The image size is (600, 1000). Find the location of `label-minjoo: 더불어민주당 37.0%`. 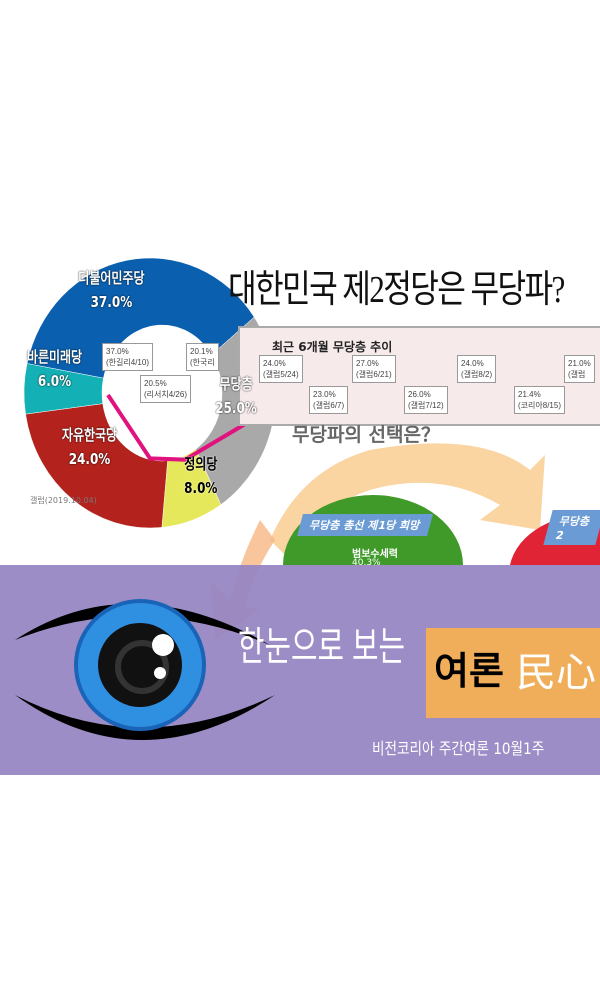

label-minjoo: 더불어민주당 37.0% is located at coordinates (111, 290).